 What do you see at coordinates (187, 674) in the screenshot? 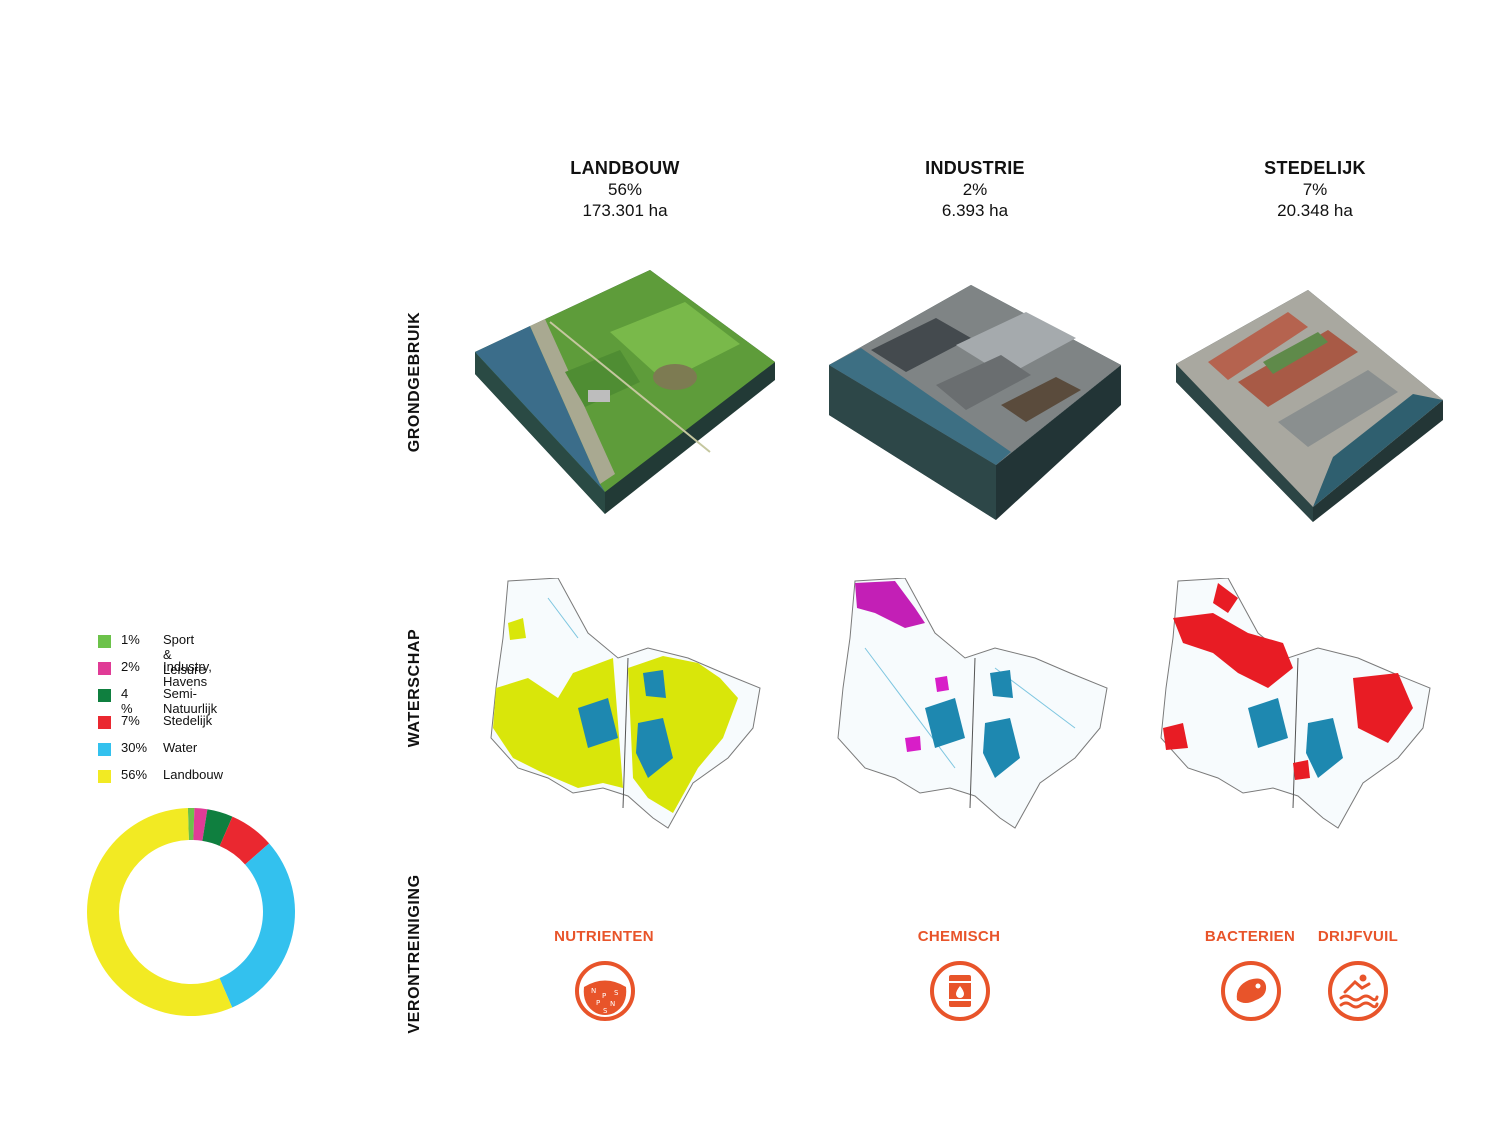
I see `legend-label: Industry, Havens` at bounding box center [187, 674].